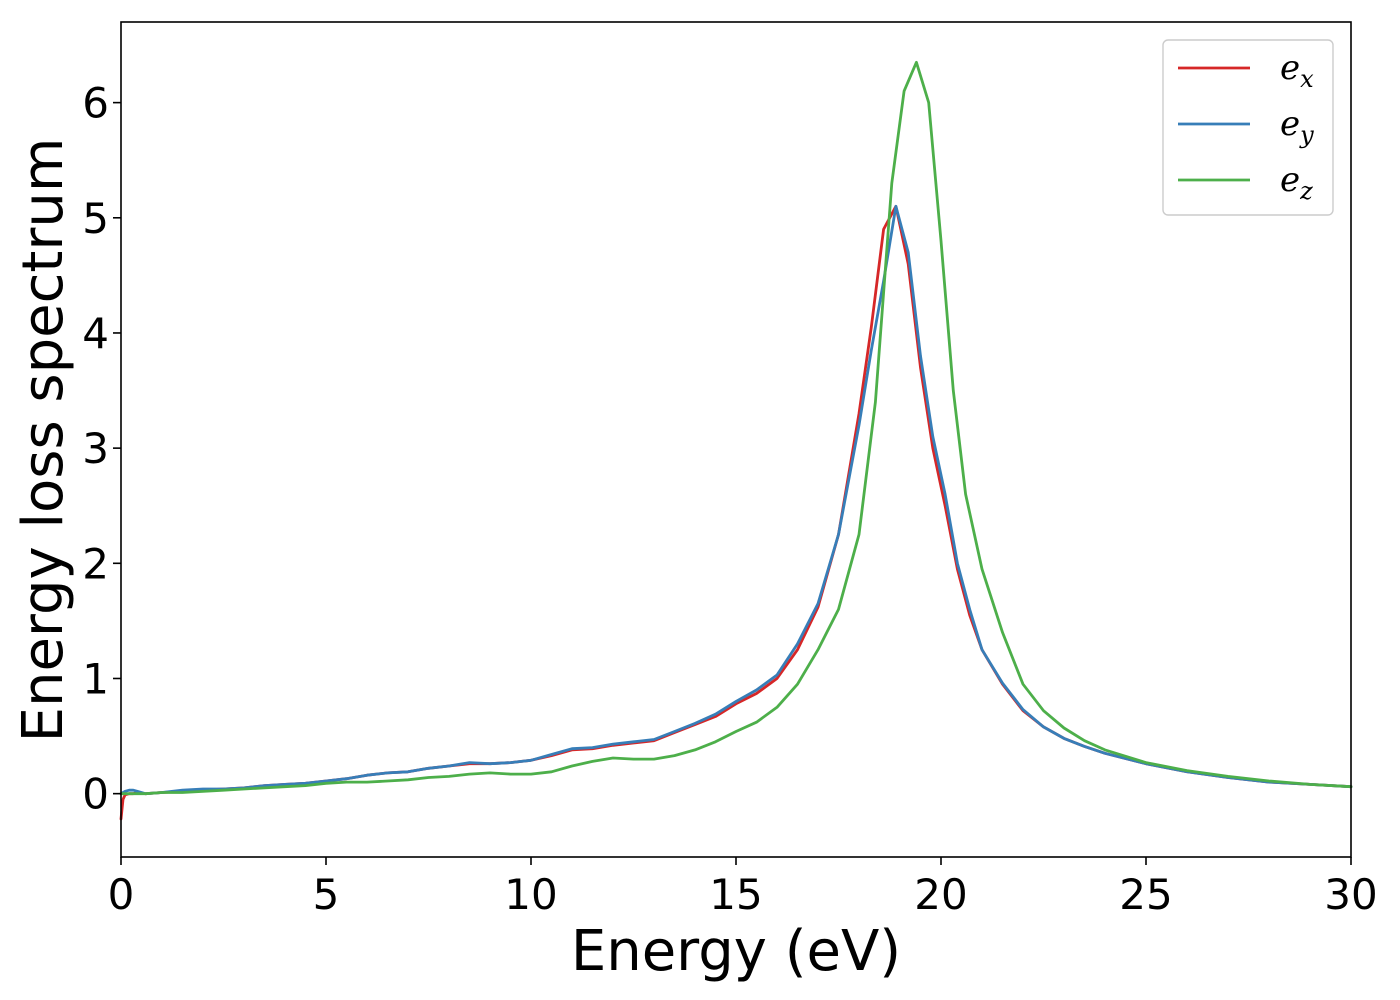 The height and width of the screenshot is (1000, 1400). I want to click on x-tick-label: 15, so click(735, 894).